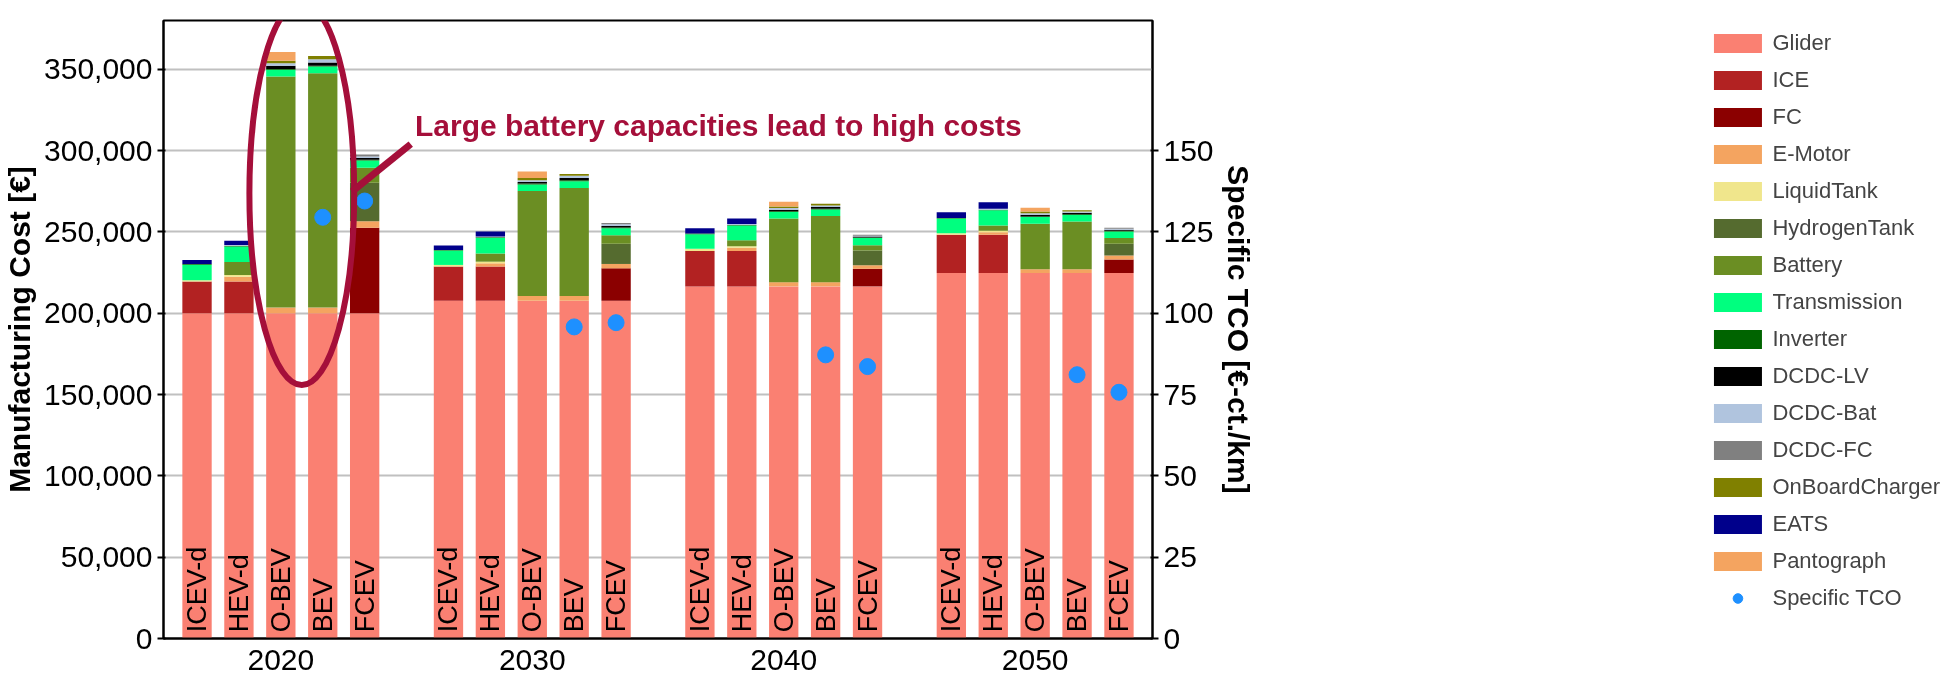 This screenshot has width=1958, height=677. I want to click on y-tick-label: 100,000, so click(98, 475).